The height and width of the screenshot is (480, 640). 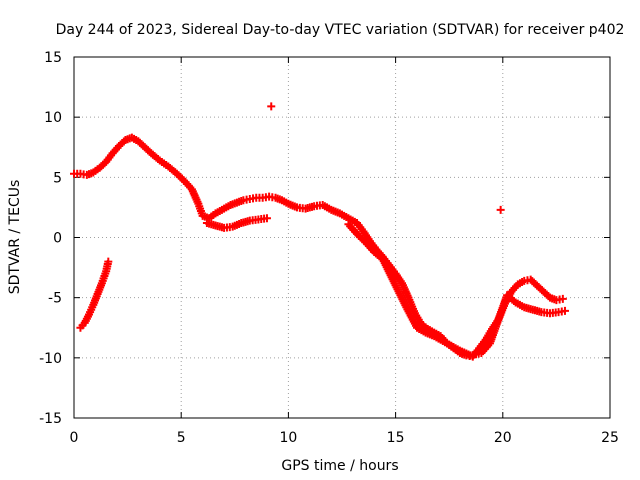 I want to click on x-tick-label: 20, so click(x=503, y=438).